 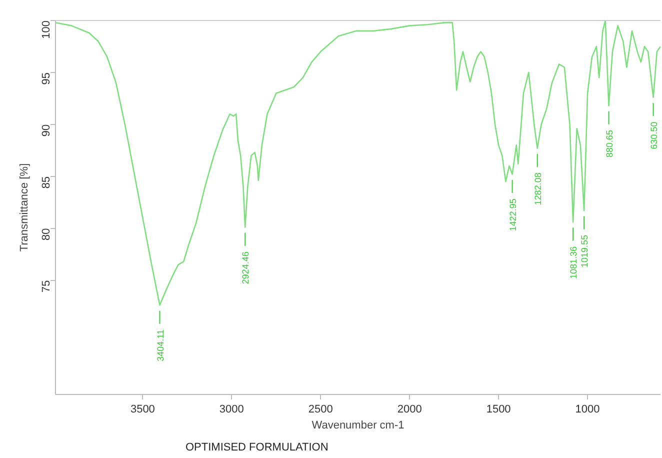 What do you see at coordinates (46, 286) in the screenshot?
I see `y-tick-label: 75` at bounding box center [46, 286].